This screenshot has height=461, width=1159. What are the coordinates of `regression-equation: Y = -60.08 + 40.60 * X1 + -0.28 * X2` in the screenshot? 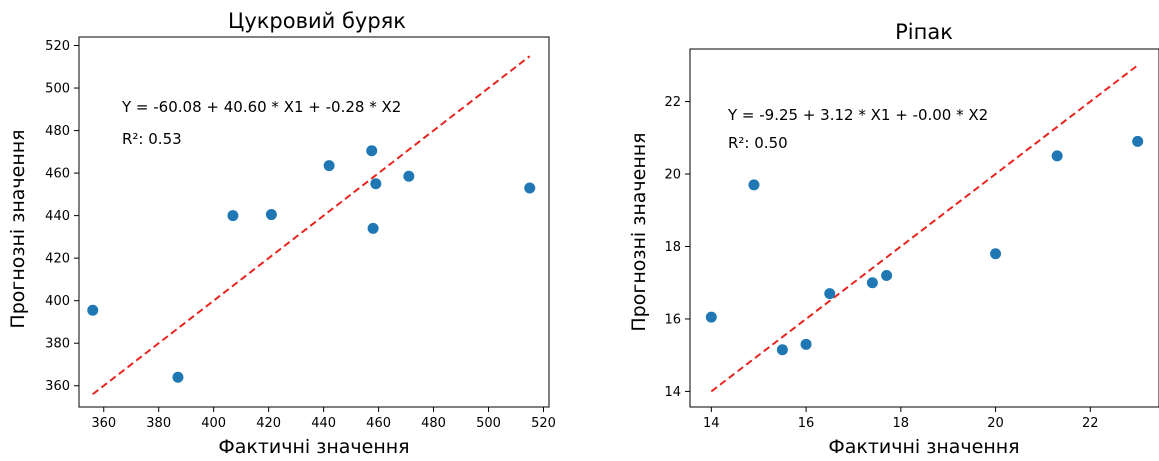 It's located at (261, 107).